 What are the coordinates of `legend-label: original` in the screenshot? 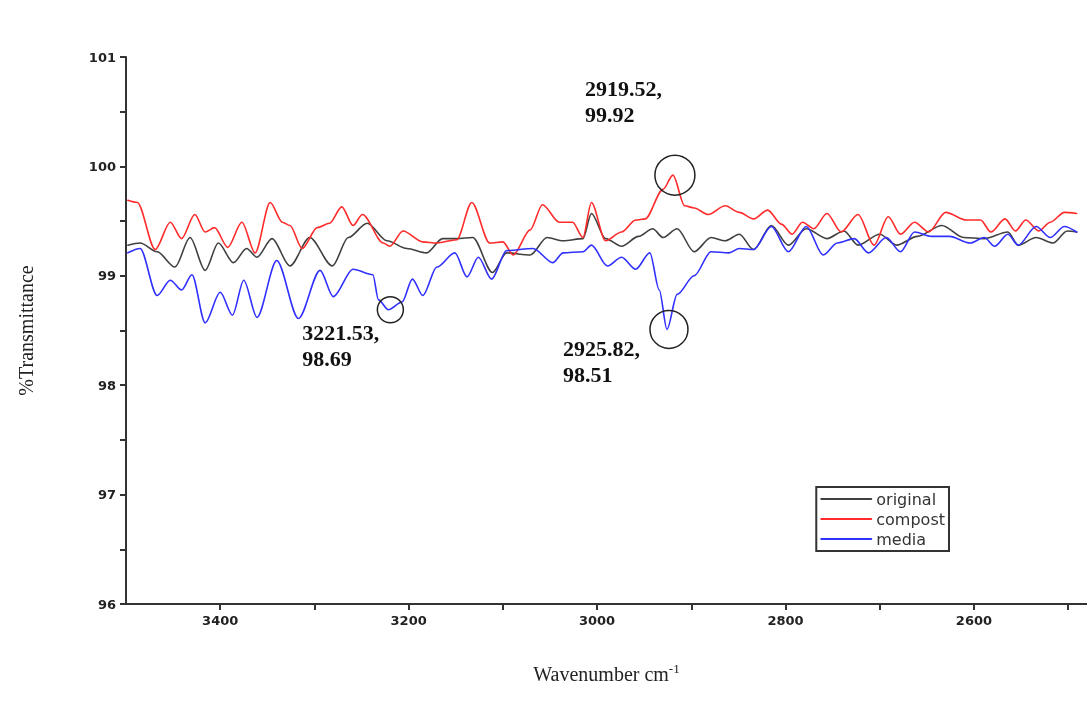 It's located at (906, 499).